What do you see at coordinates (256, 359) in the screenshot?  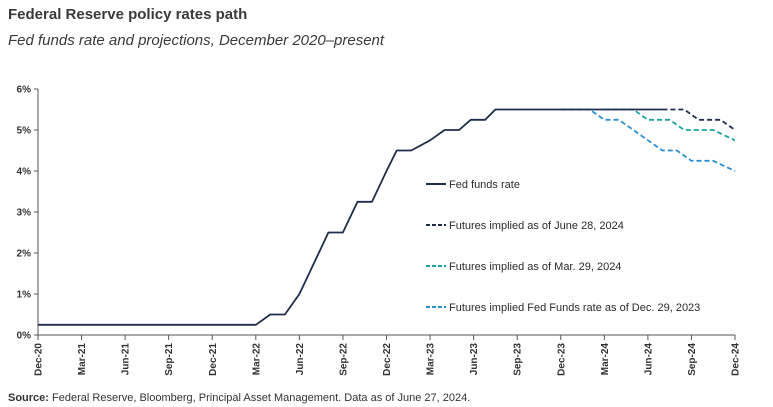 I see `x-tick-label: Mar-22` at bounding box center [256, 359].